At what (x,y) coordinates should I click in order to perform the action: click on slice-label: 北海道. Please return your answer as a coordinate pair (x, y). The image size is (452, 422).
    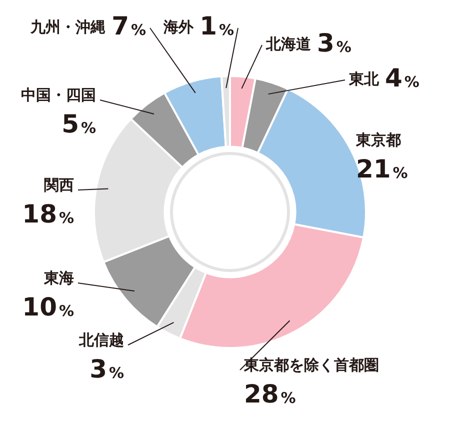
    Looking at the image, I should click on (288, 43).